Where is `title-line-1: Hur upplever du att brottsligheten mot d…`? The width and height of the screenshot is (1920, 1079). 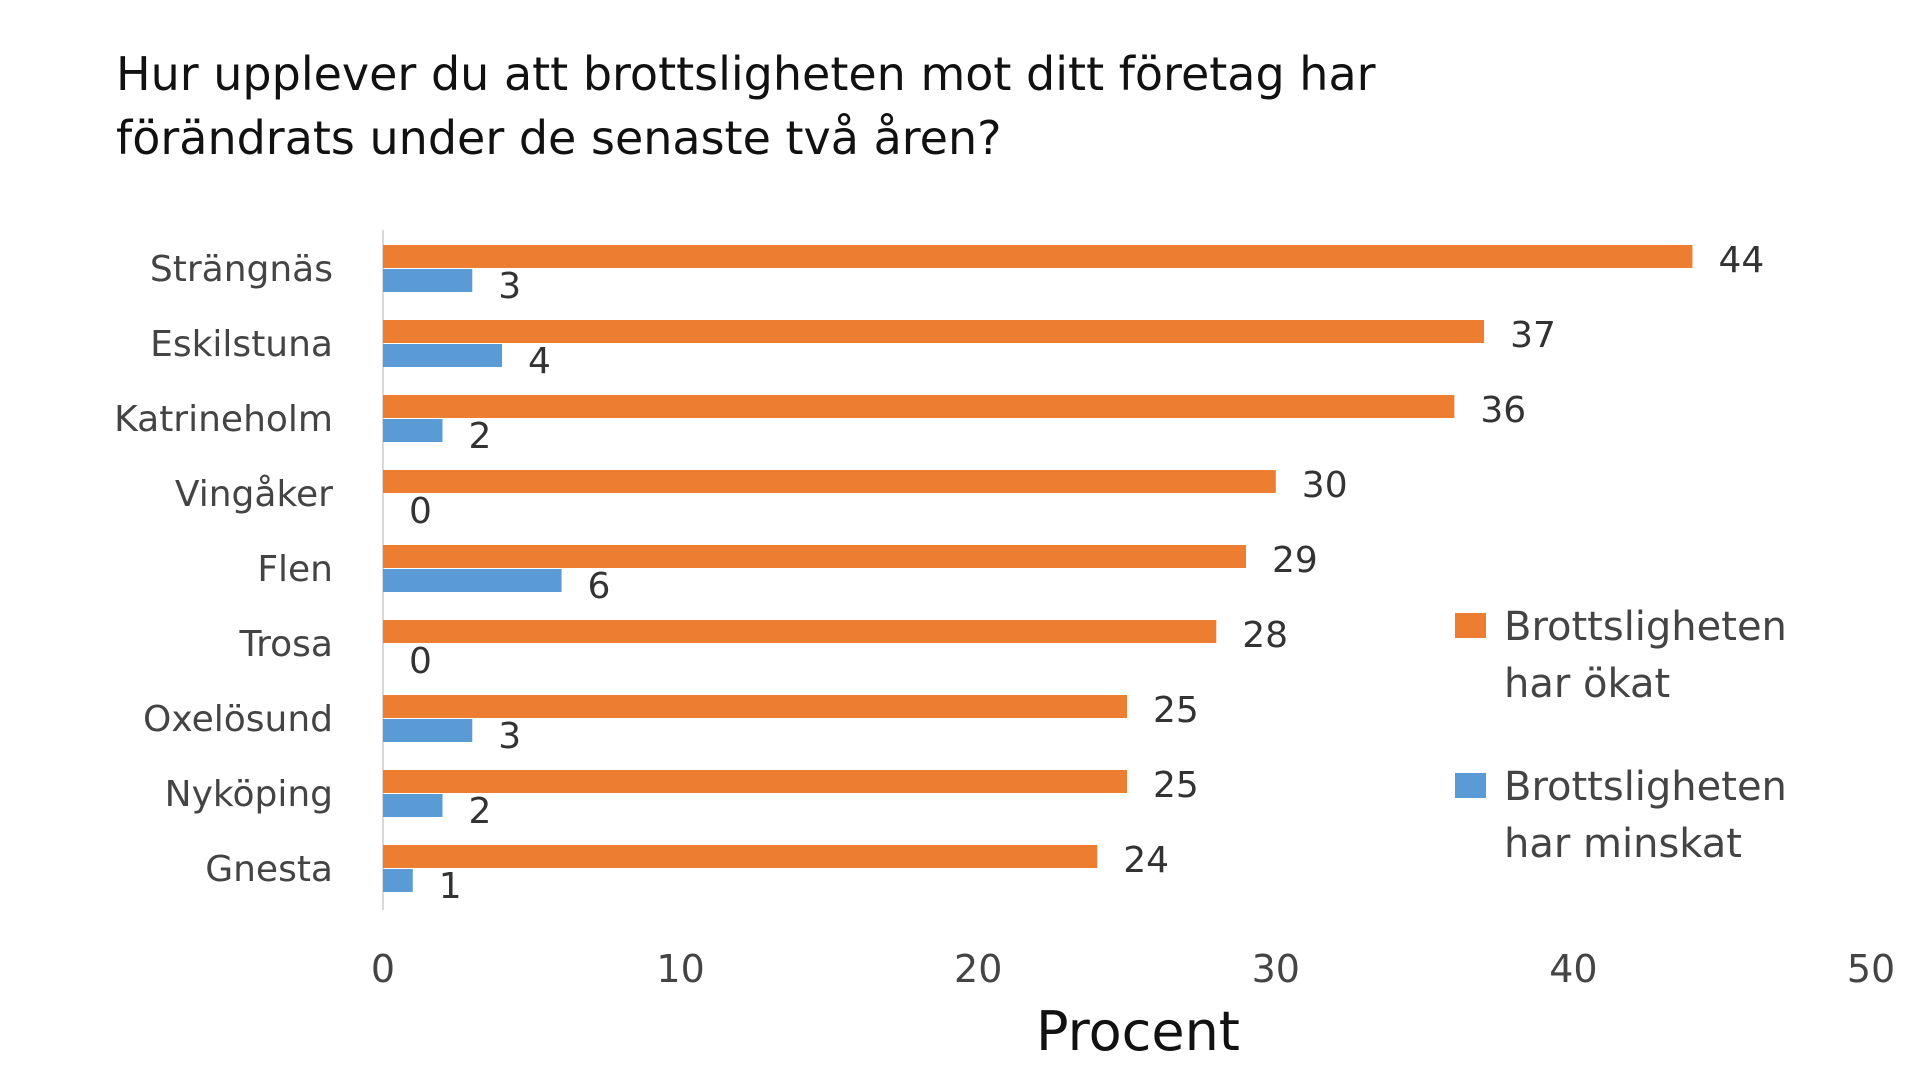 title-line-1: Hur upplever du att brottsligheten mot d… is located at coordinates (746, 74).